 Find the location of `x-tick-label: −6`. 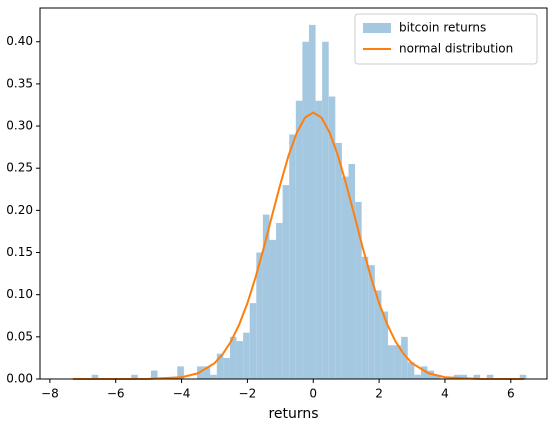

x-tick-label: −6 is located at coordinates (116, 394).